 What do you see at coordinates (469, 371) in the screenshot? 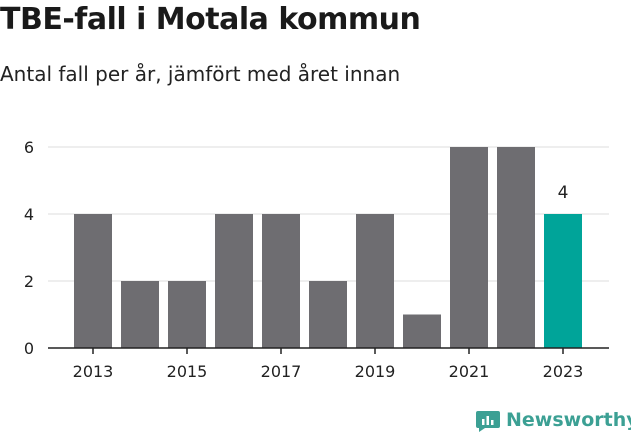
I see `x-tick-label: 2021` at bounding box center [469, 371].